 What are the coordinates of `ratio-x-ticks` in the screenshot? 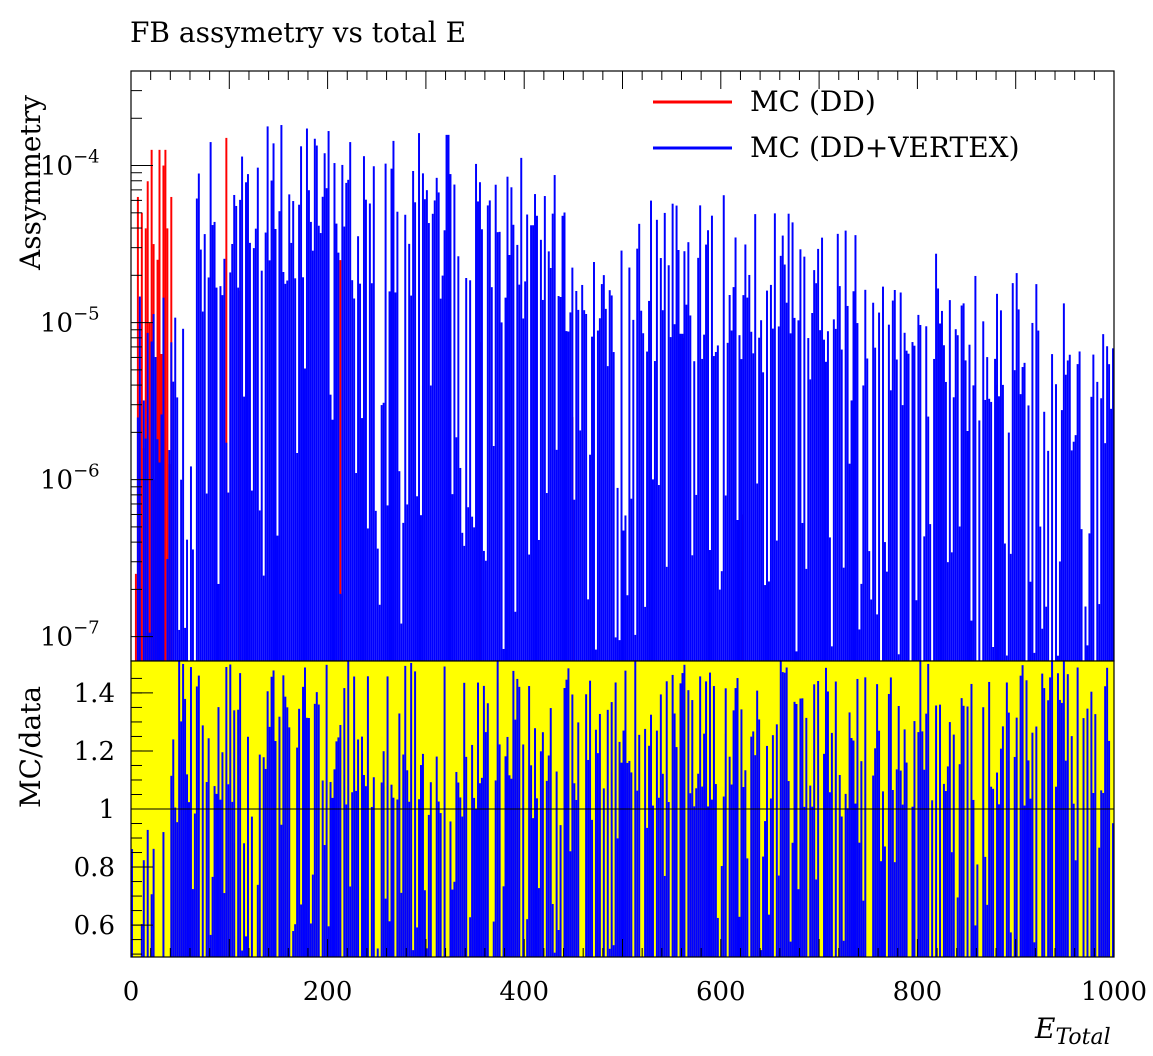 It's located at (622, 948).